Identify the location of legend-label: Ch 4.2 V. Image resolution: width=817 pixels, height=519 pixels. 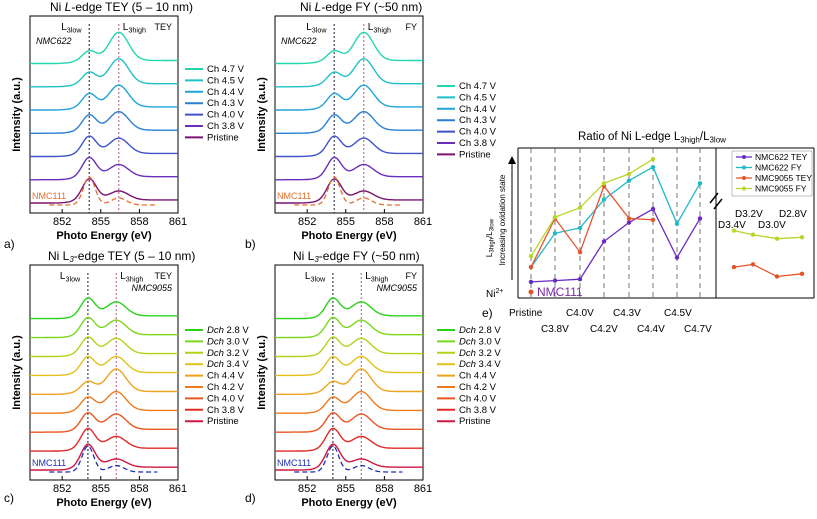
(226, 387).